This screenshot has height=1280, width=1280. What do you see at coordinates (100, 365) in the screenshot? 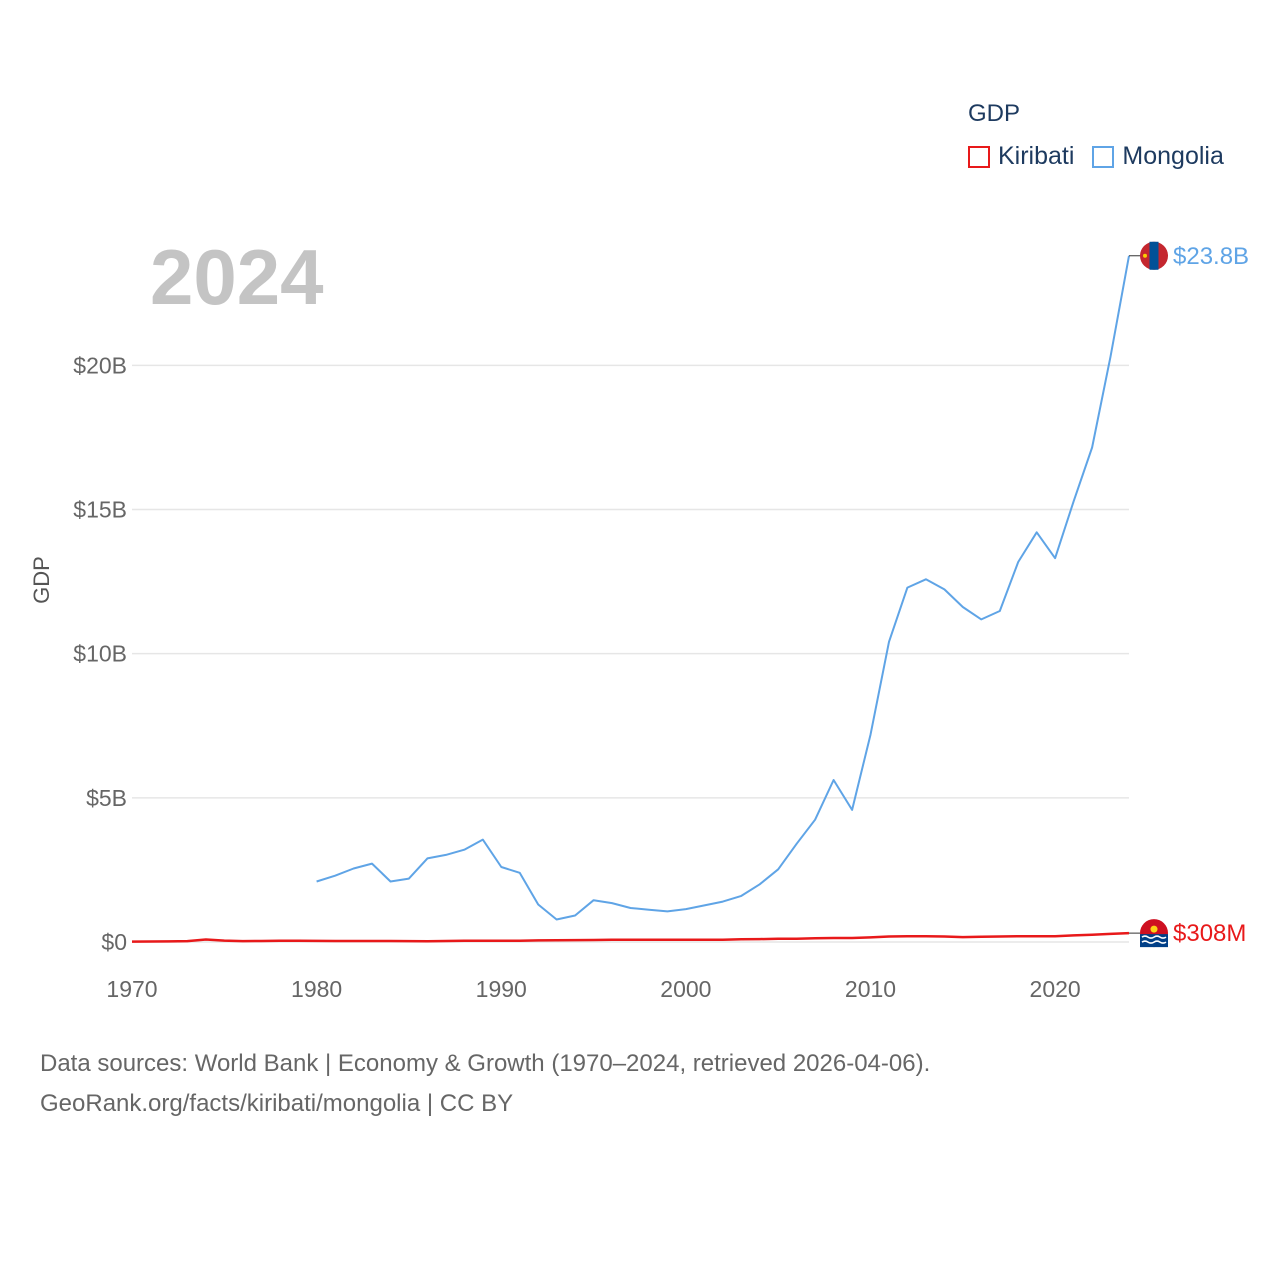
I see `y-tick-label-4: $20B` at bounding box center [100, 365].